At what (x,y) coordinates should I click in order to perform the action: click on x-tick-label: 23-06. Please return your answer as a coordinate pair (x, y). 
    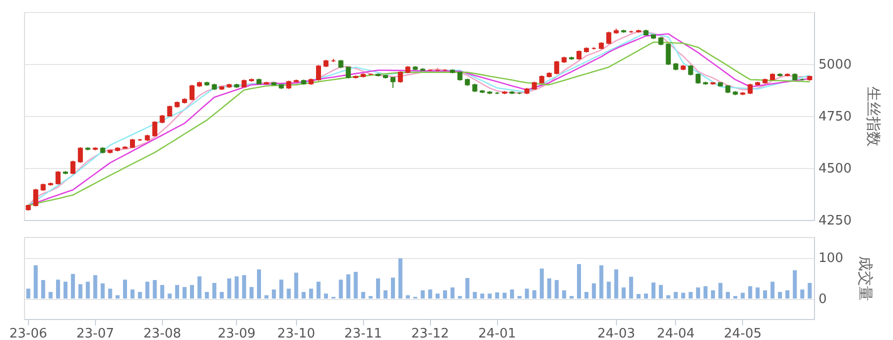
    Looking at the image, I should click on (28, 333).